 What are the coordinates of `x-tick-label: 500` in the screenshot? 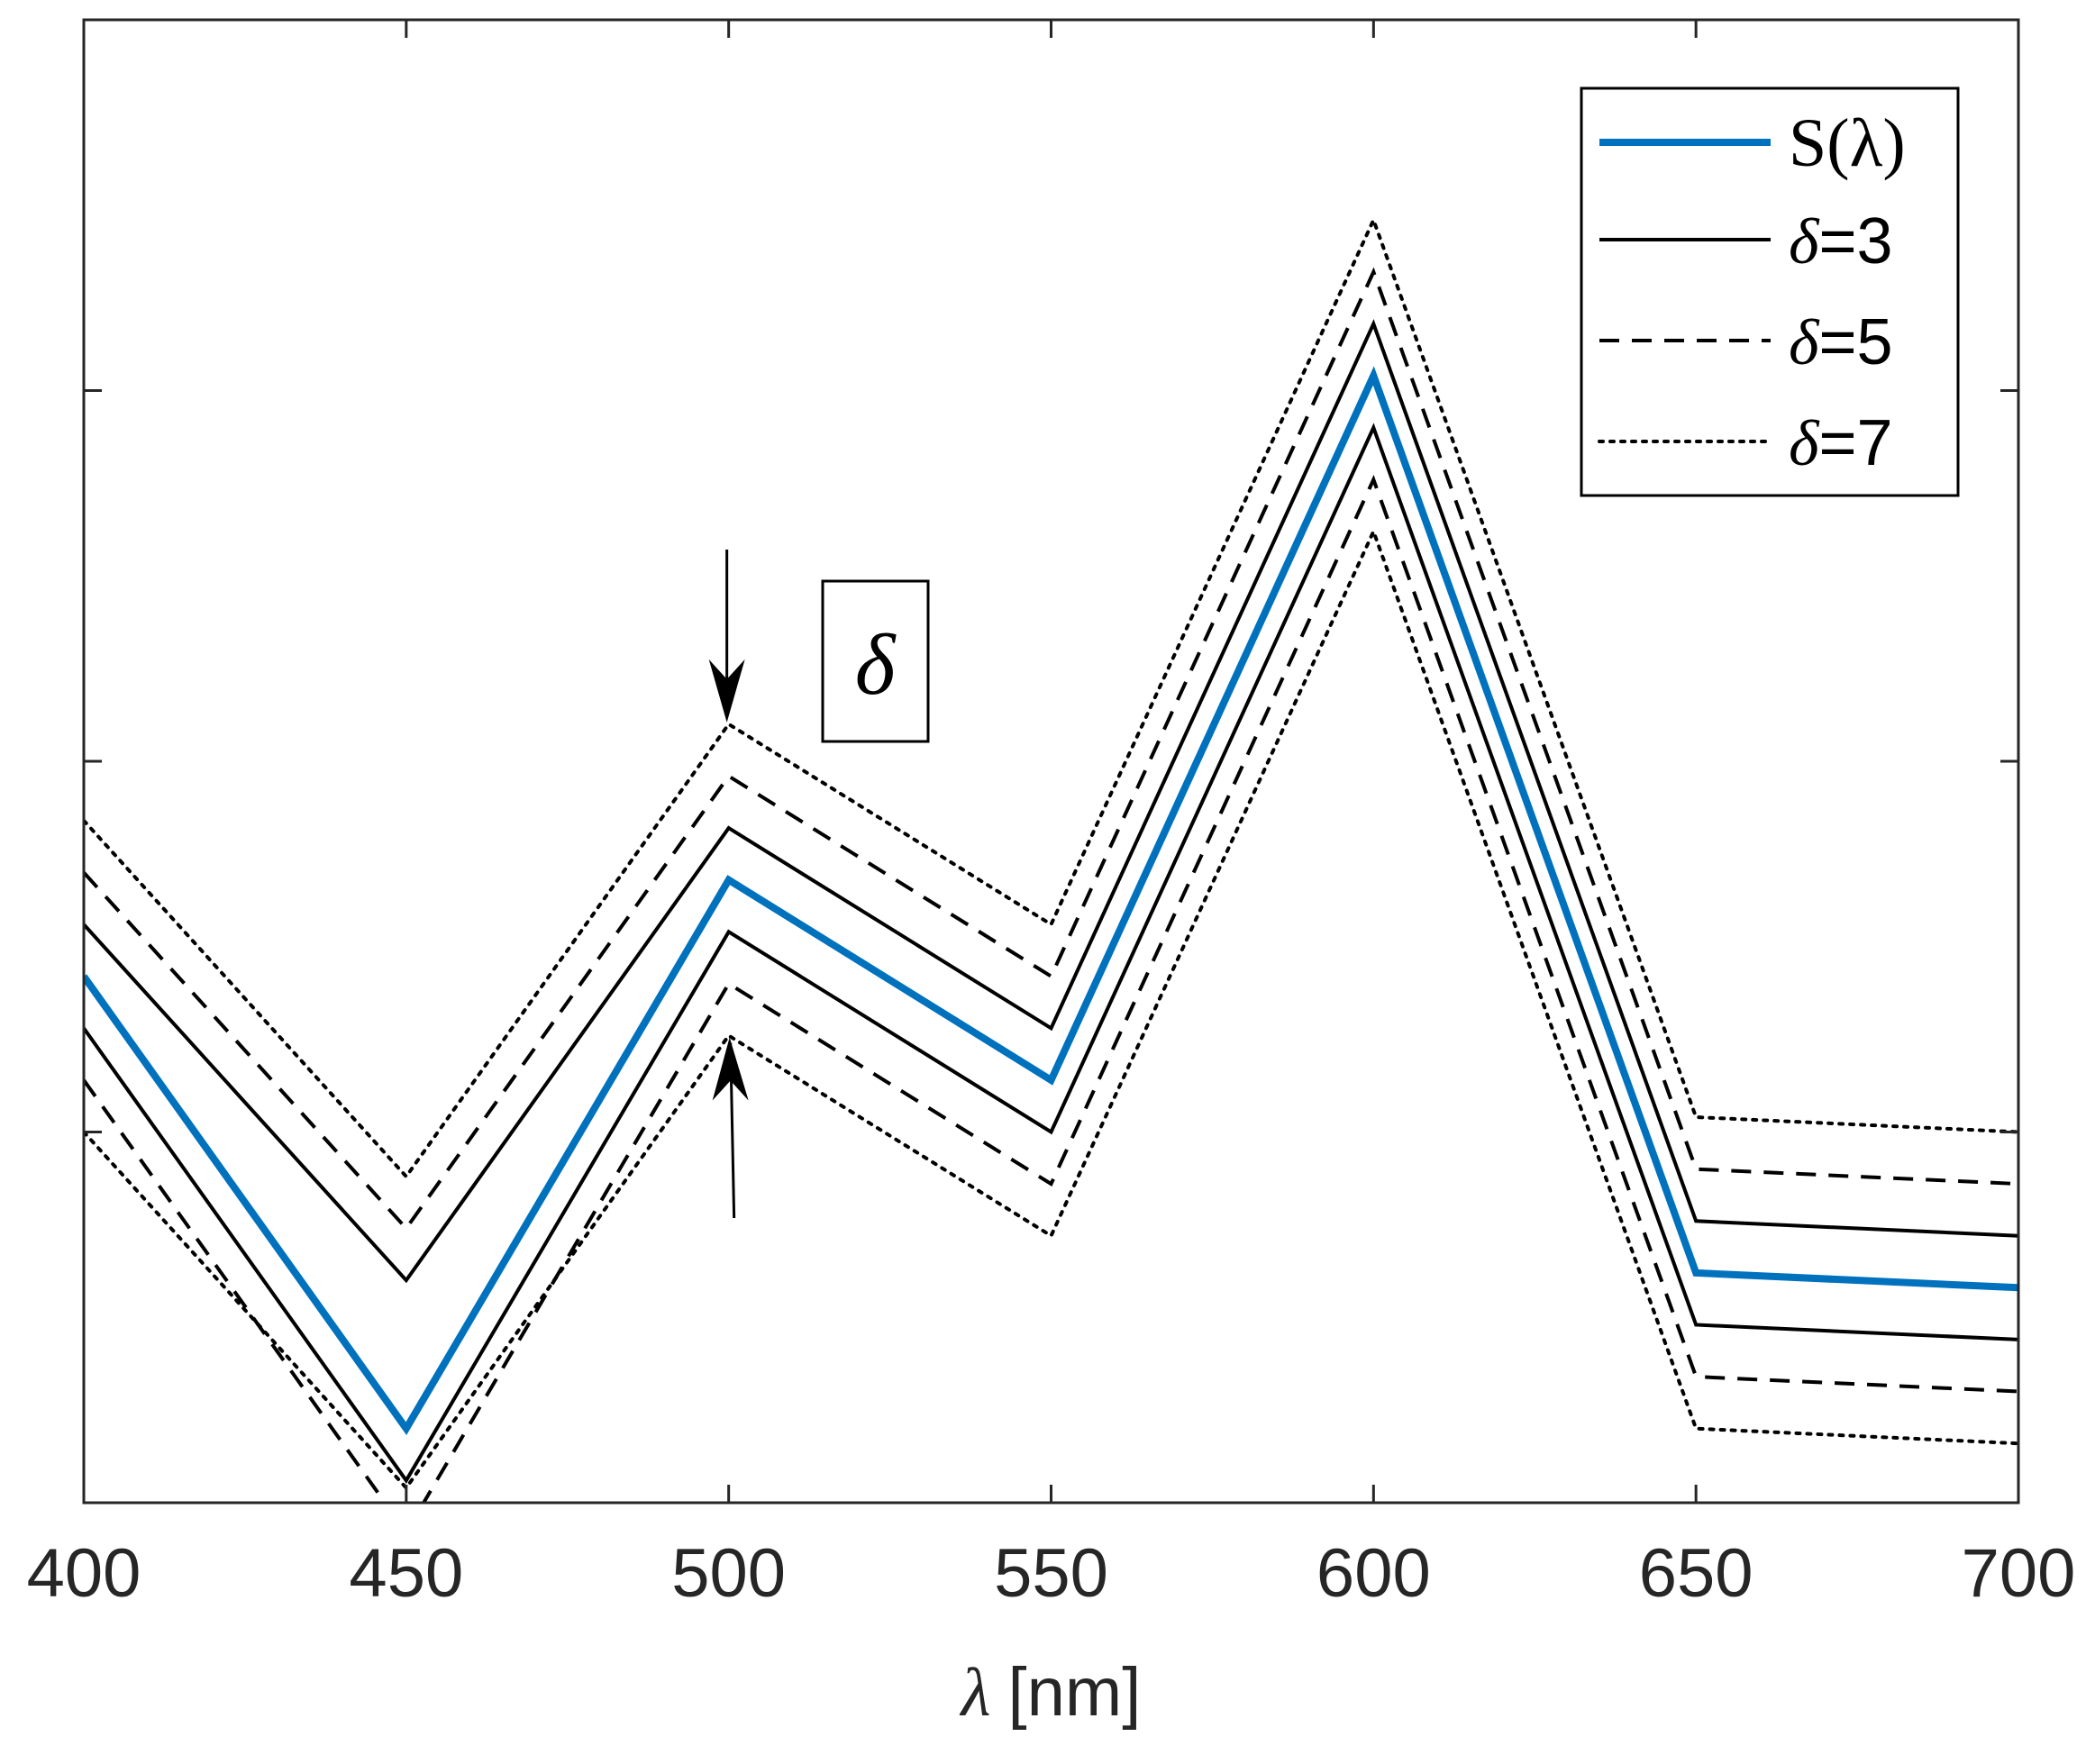 It's located at (729, 1574).